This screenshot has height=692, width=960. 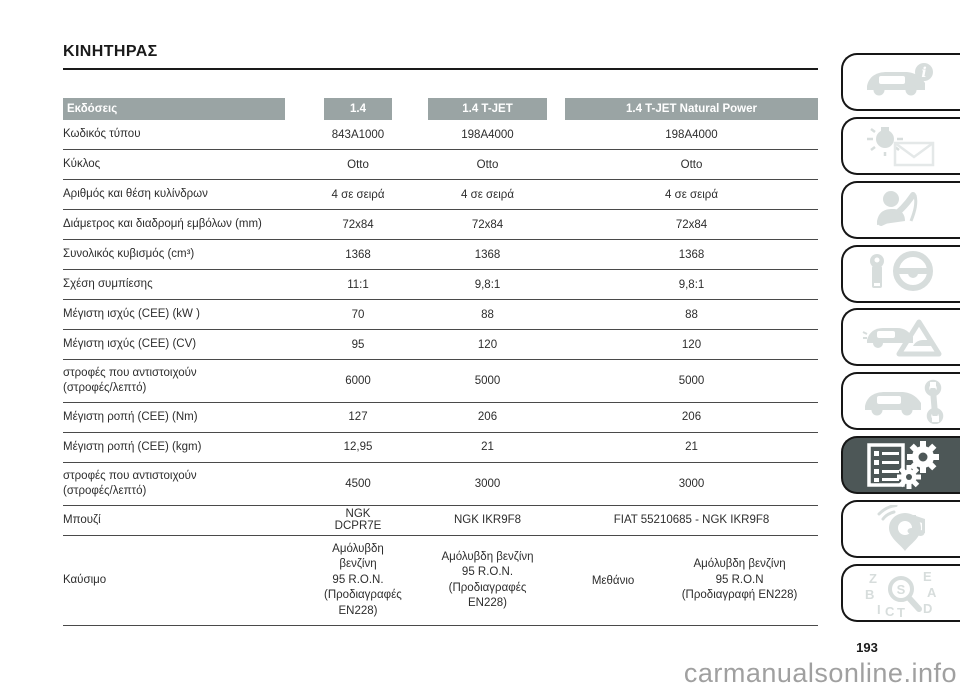 I want to click on car-info-icon: i, so click(x=899, y=79).